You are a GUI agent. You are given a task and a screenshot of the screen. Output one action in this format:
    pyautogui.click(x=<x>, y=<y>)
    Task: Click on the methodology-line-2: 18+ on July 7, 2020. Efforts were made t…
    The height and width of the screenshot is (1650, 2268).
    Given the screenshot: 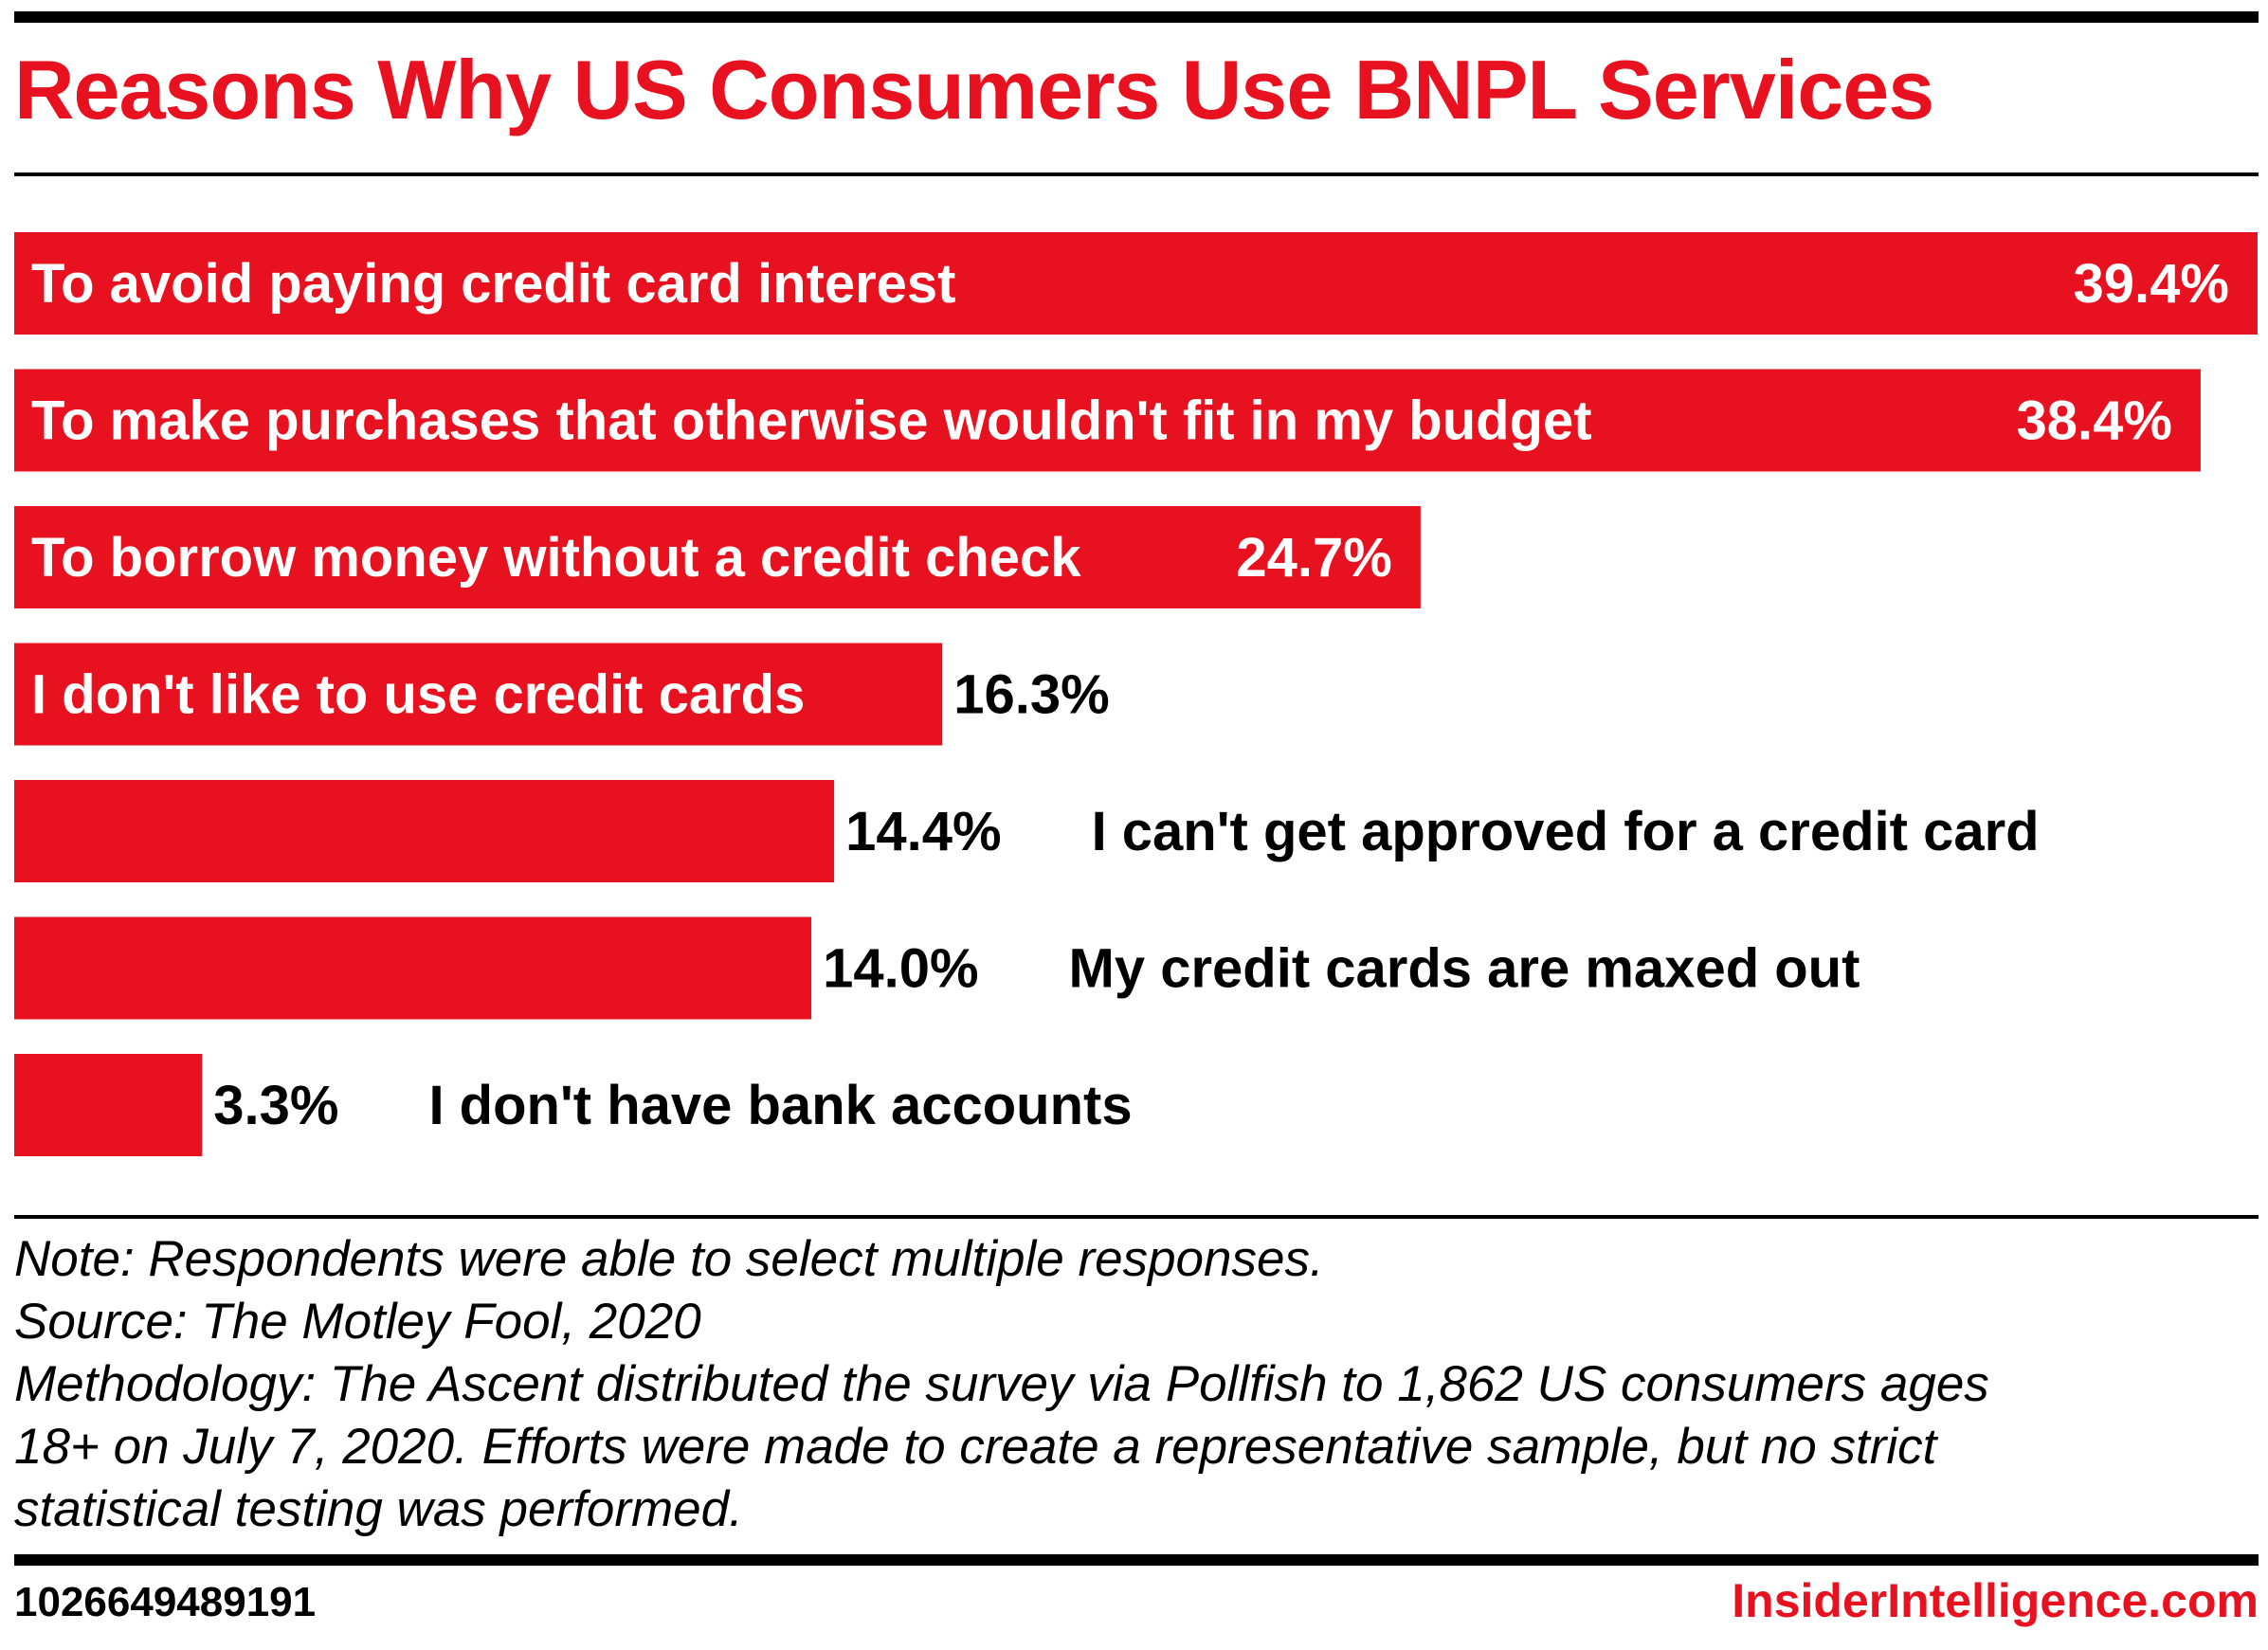 What is the action you would take?
    pyautogui.click(x=975, y=1447)
    